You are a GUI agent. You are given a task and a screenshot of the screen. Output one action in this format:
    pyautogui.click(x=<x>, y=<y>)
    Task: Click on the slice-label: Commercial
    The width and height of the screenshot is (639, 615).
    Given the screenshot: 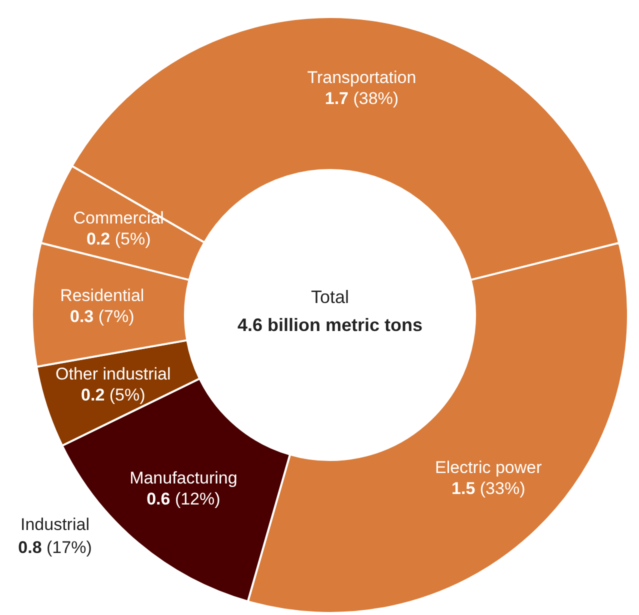 What is the action you would take?
    pyautogui.click(x=118, y=218)
    